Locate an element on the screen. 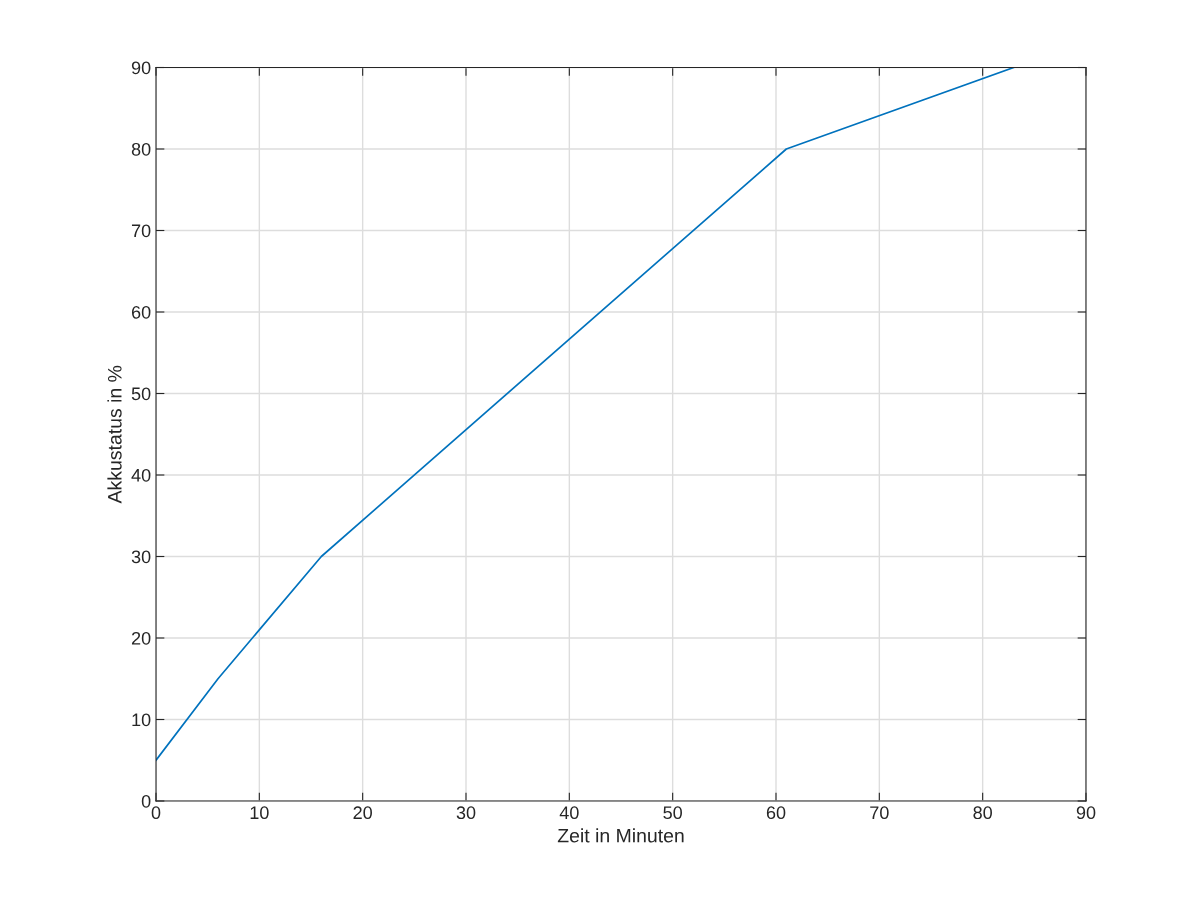 This screenshot has width=1200, height=900. x-tick-label: 70 is located at coordinates (879, 813).